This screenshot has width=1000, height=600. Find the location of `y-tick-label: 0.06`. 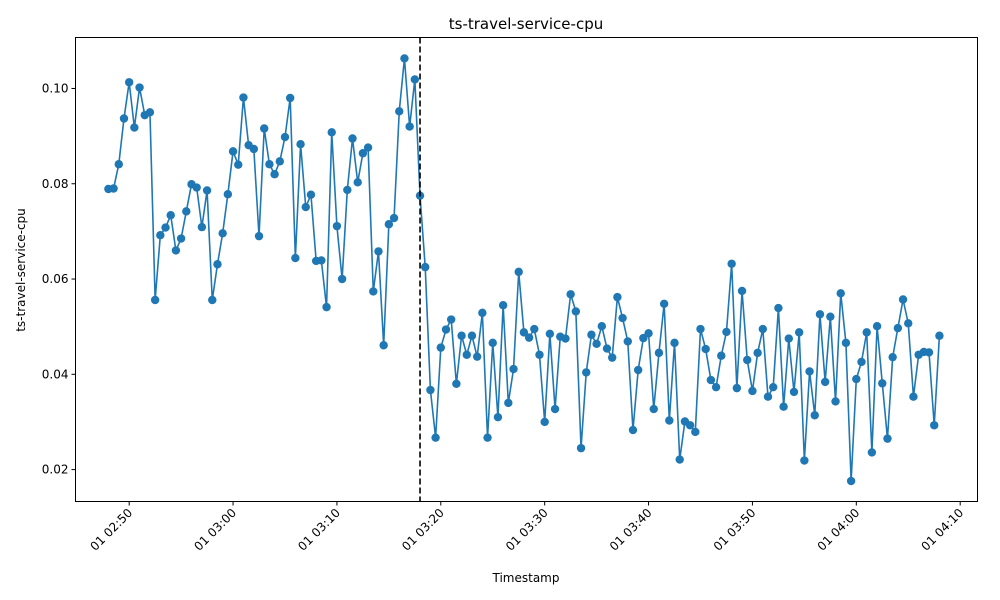

y-tick-label: 0.06 is located at coordinates (55, 279).